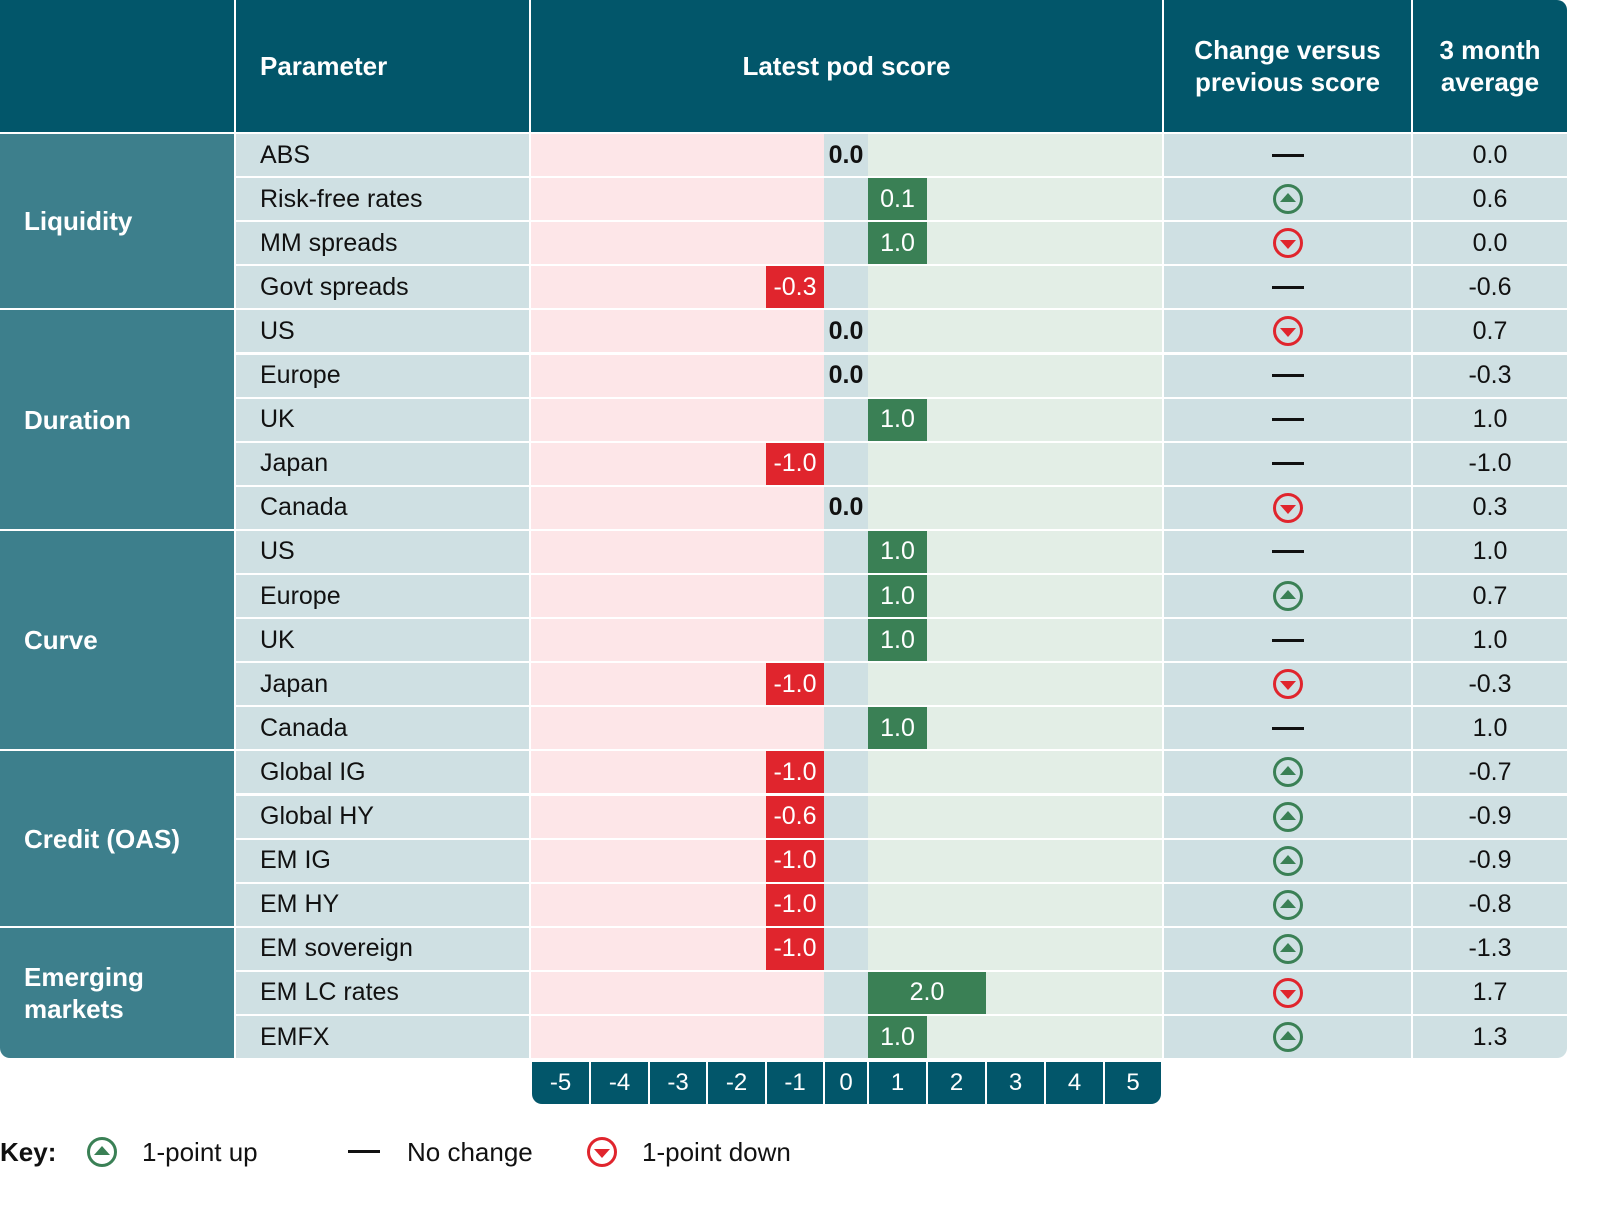 The width and height of the screenshot is (1620, 1207). I want to click on header-change: Change versus previous score, so click(1287, 66).